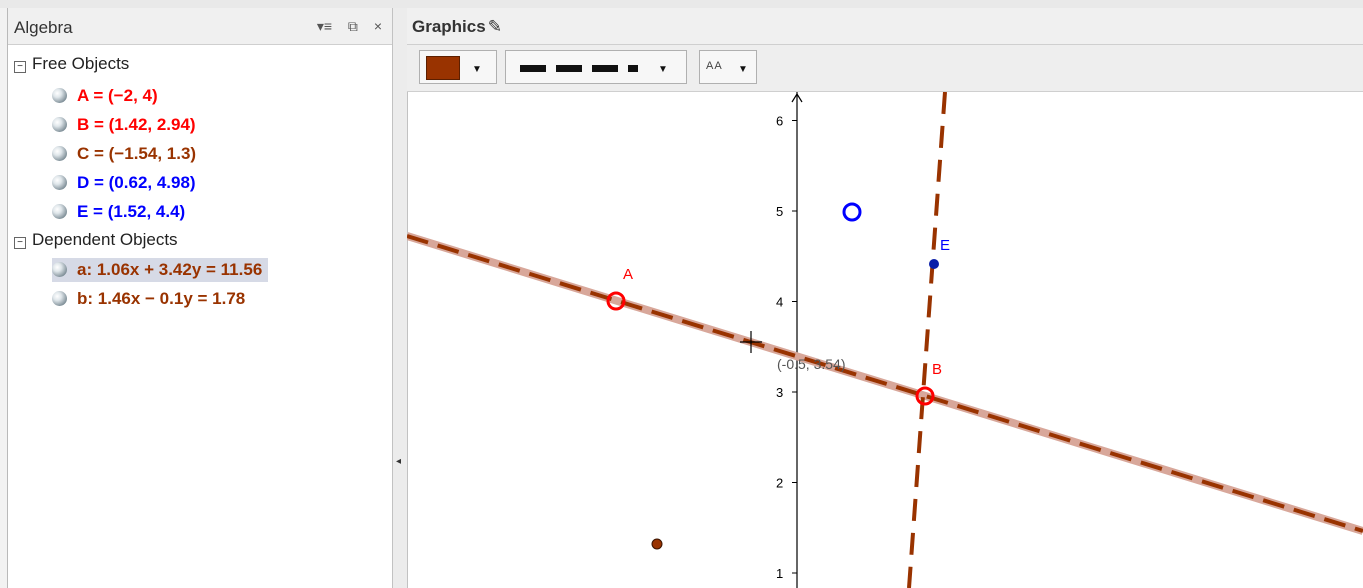  Describe the element at coordinates (786, 347) in the screenshot. I see `y-axis-ticks: 1 2 3 4 5 6` at that location.